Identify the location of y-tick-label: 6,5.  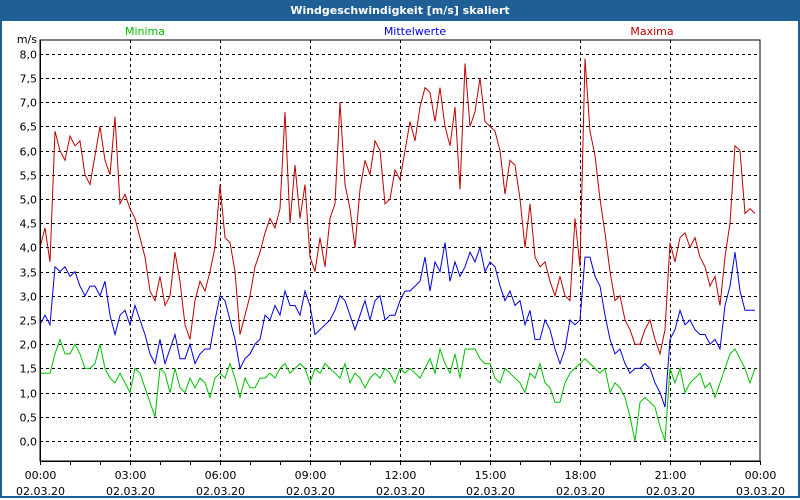
(29, 127).